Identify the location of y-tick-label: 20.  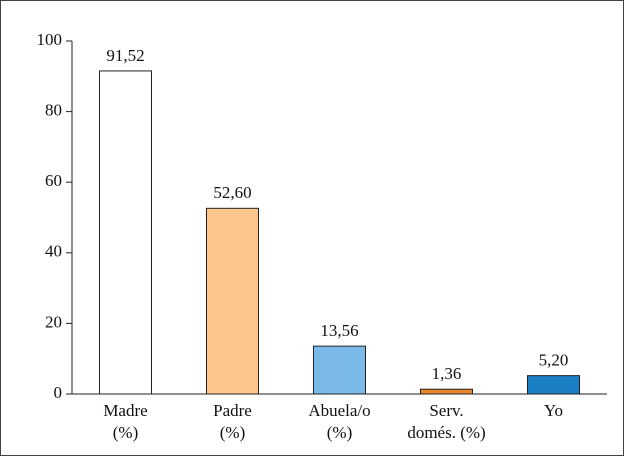
(53, 321).